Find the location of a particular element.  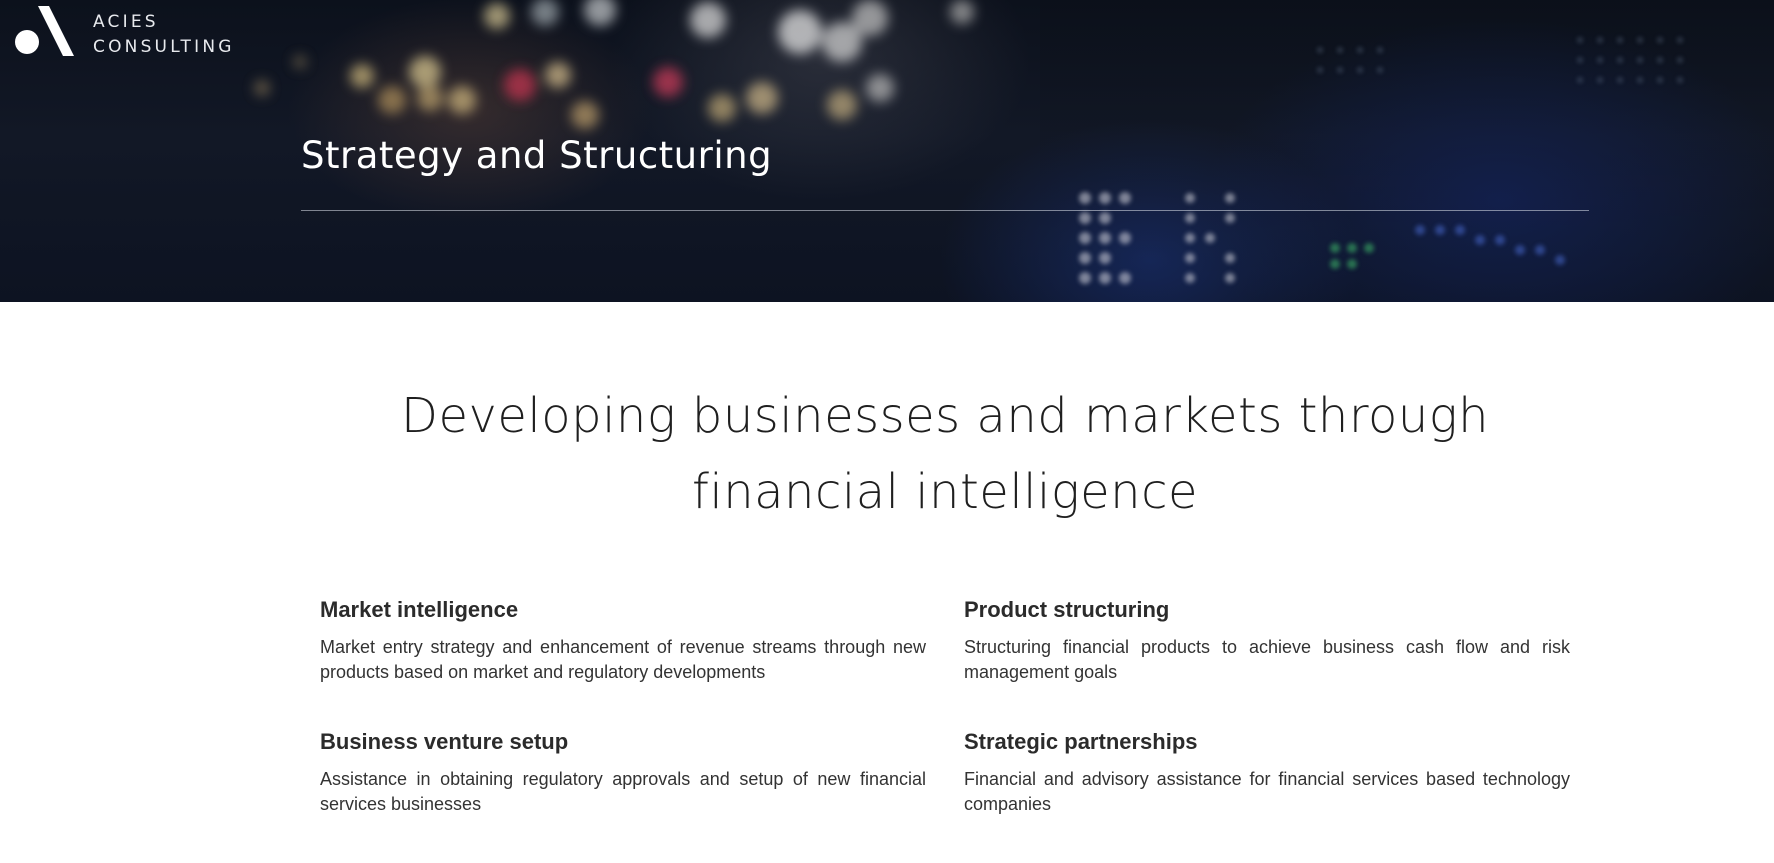

brand-name-line2: CONSULTING is located at coordinates (164, 47).